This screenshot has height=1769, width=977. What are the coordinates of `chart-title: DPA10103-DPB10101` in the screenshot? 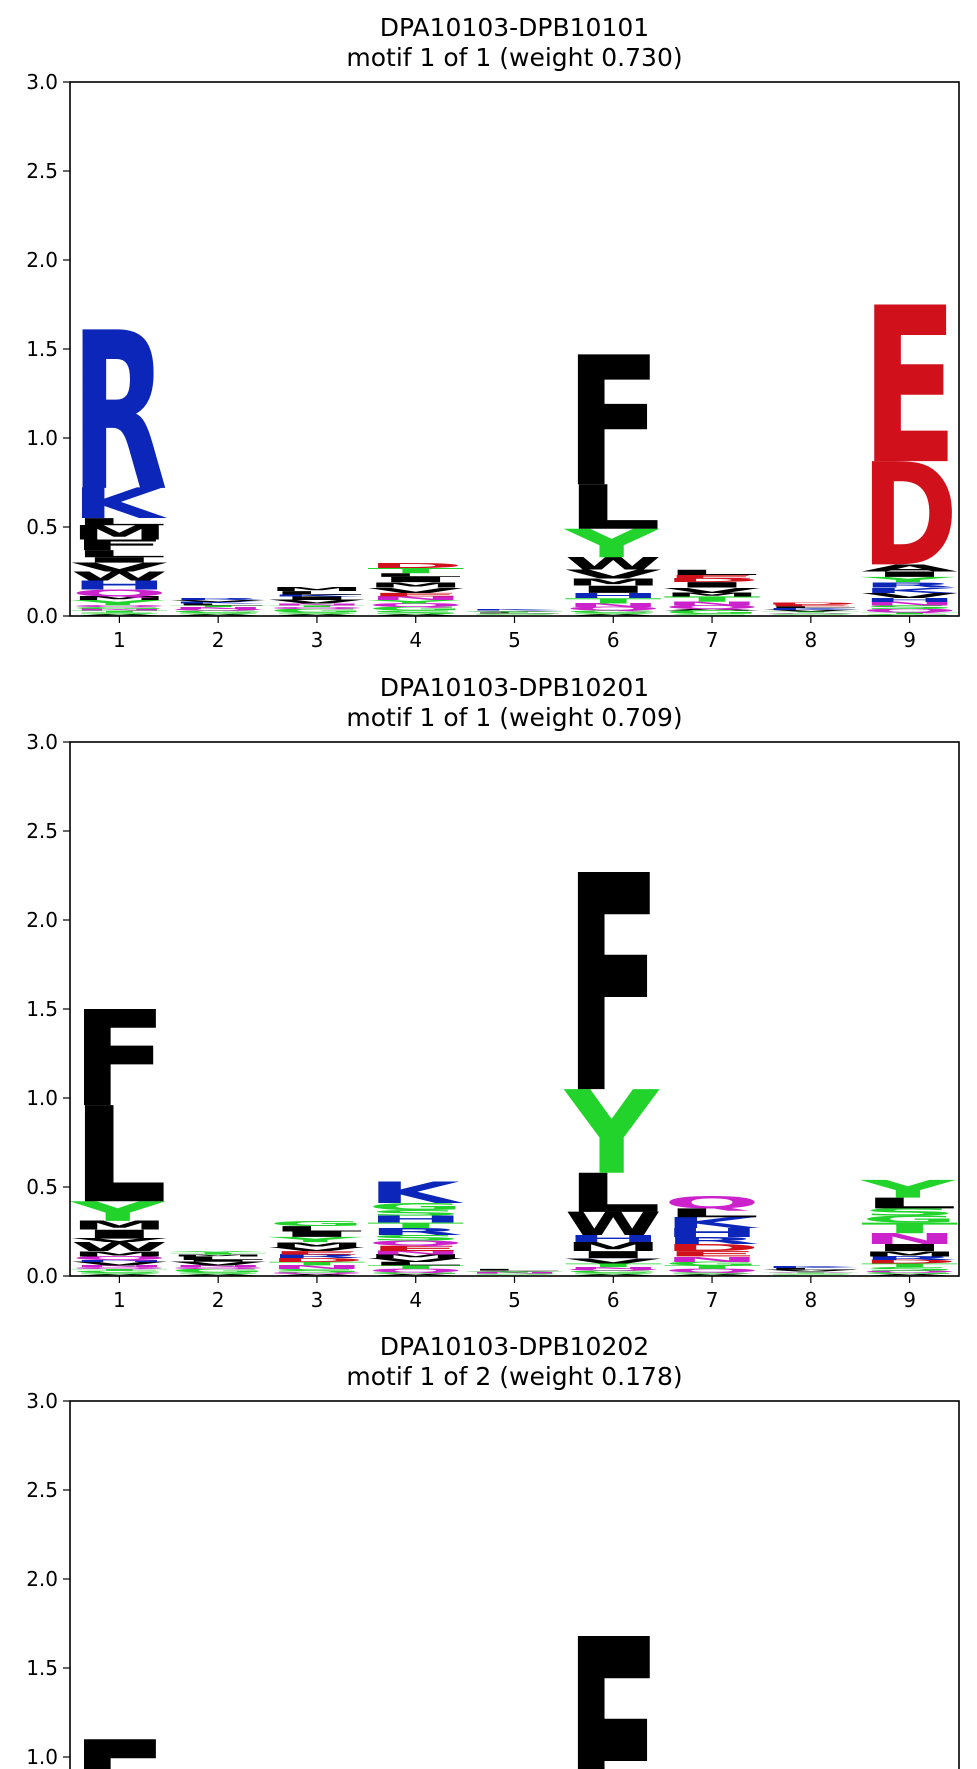 It's located at (514, 27).